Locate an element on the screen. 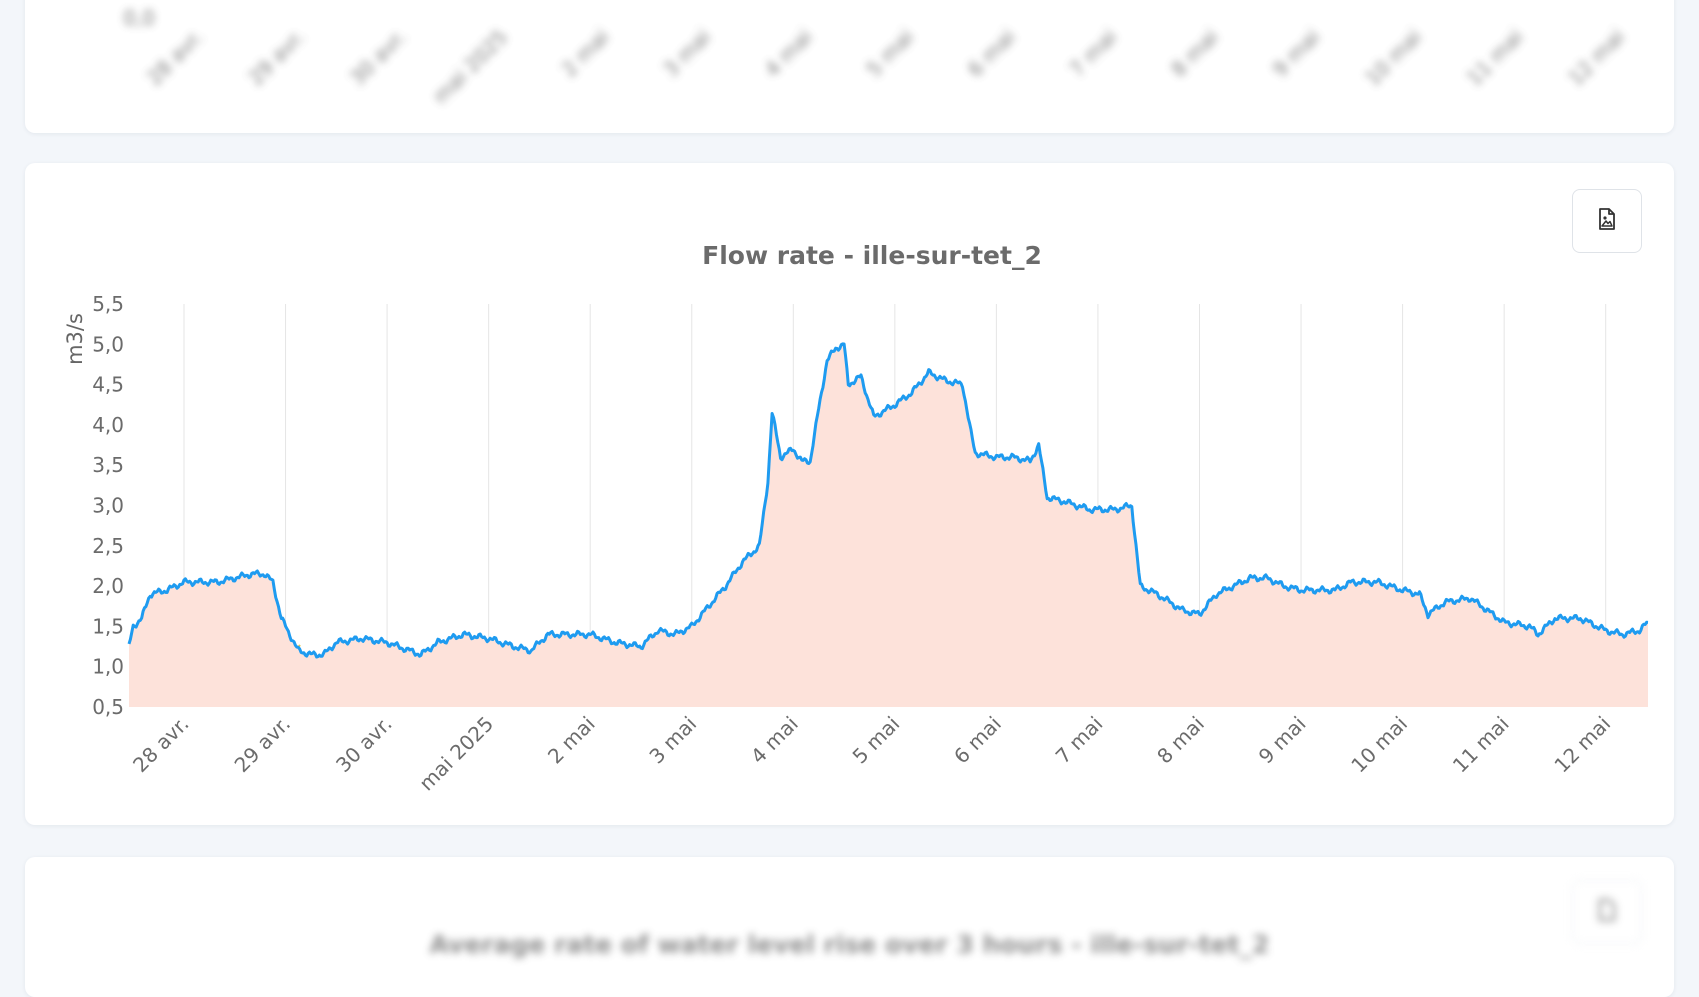  y-tick-label: 2,5 is located at coordinates (108, 546).